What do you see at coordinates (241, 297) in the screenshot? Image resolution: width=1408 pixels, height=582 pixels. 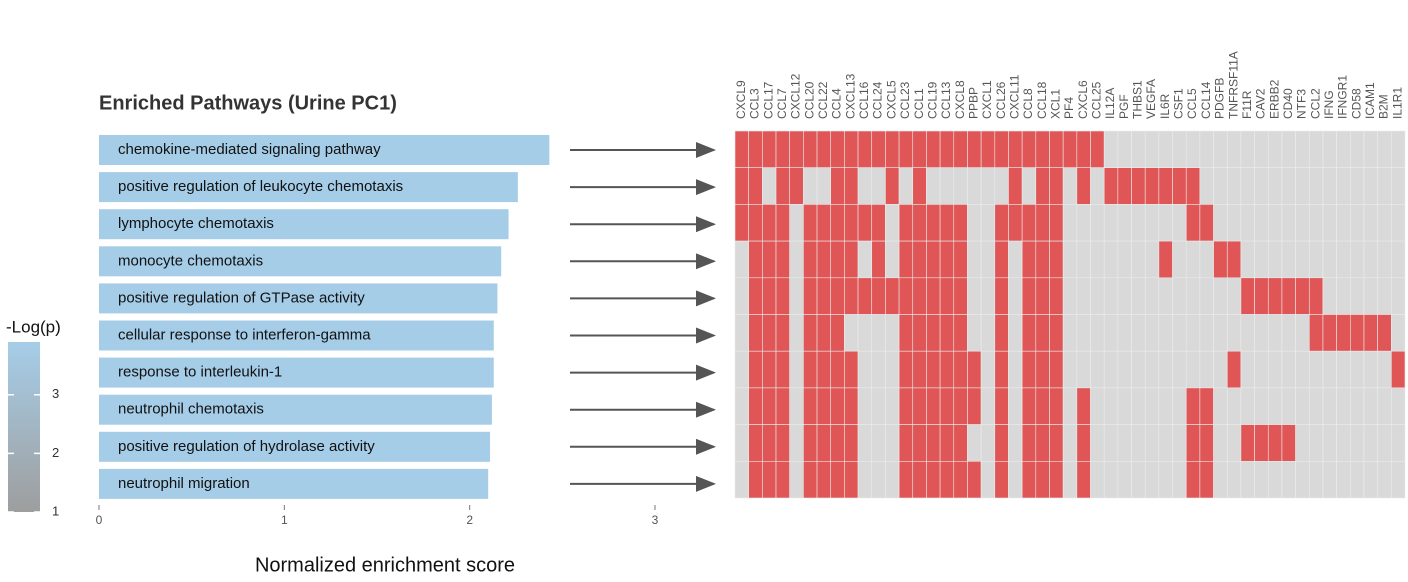 I see `bar-label: positive regulation of GTPase activity` at bounding box center [241, 297].